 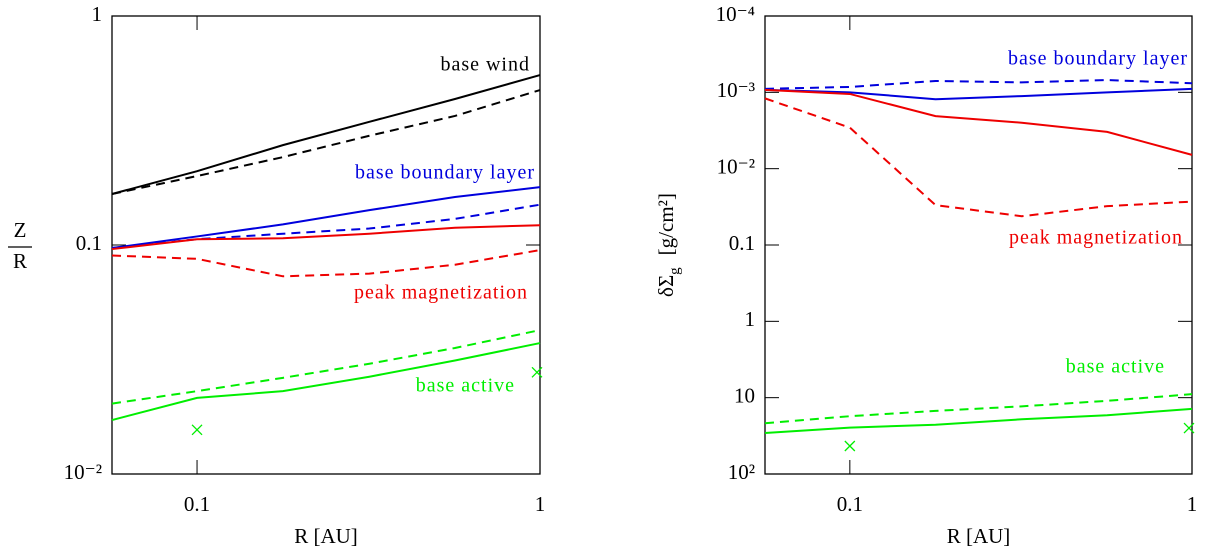 What do you see at coordinates (666, 286) in the screenshot?
I see `y-label-main: δΣ` at bounding box center [666, 286].